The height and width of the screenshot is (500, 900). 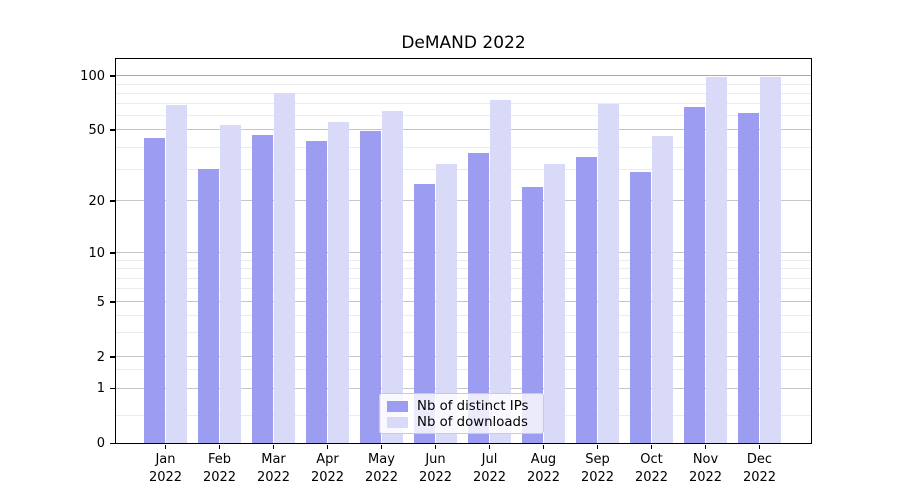 What do you see at coordinates (759, 459) in the screenshot?
I see `x-tick-month: Dec` at bounding box center [759, 459].